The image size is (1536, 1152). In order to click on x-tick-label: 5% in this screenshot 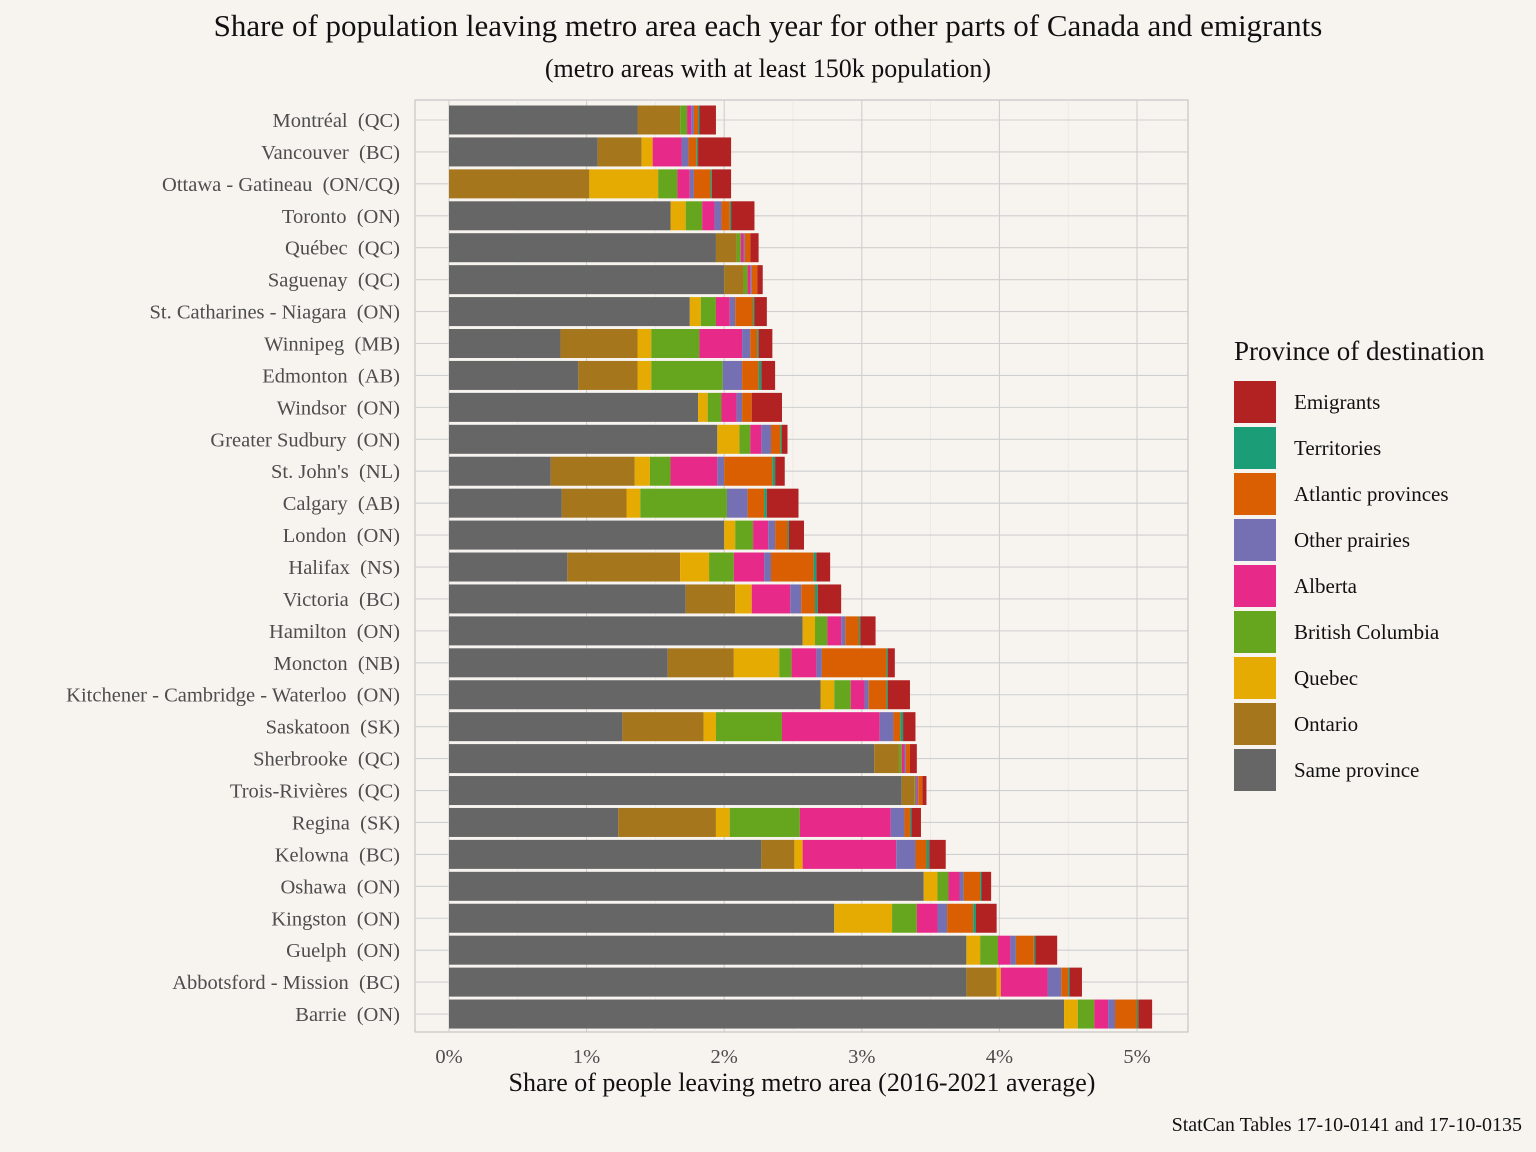, I will do `click(1136, 1057)`.